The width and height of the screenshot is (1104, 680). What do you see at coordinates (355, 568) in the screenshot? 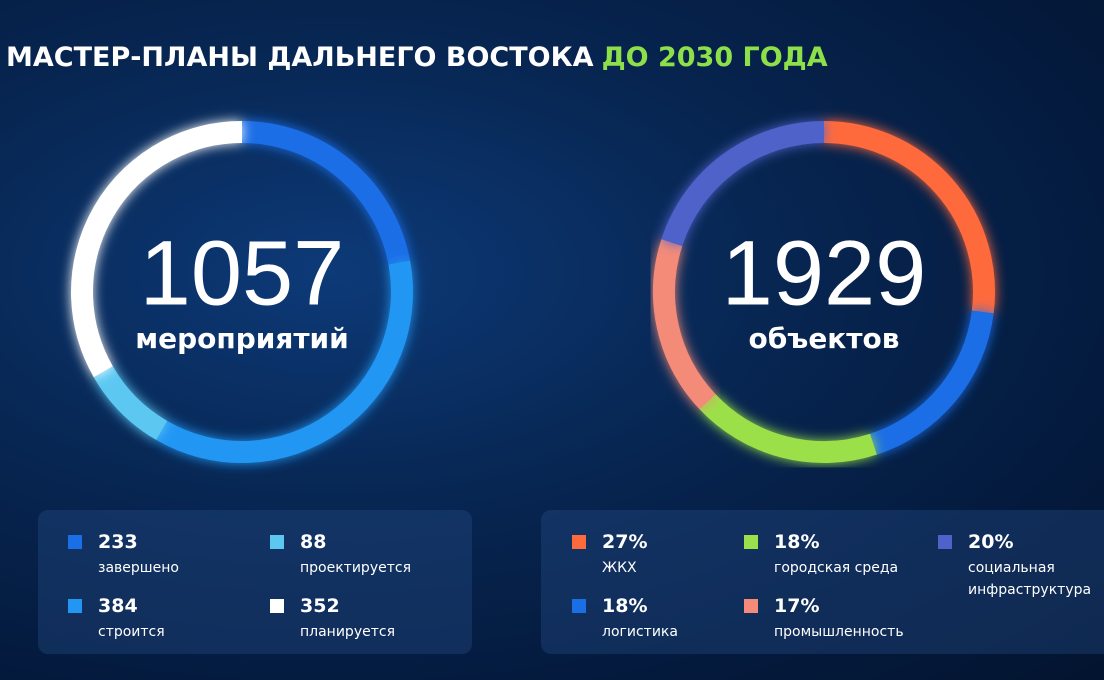
I see `legend-label: проектируется` at bounding box center [355, 568].